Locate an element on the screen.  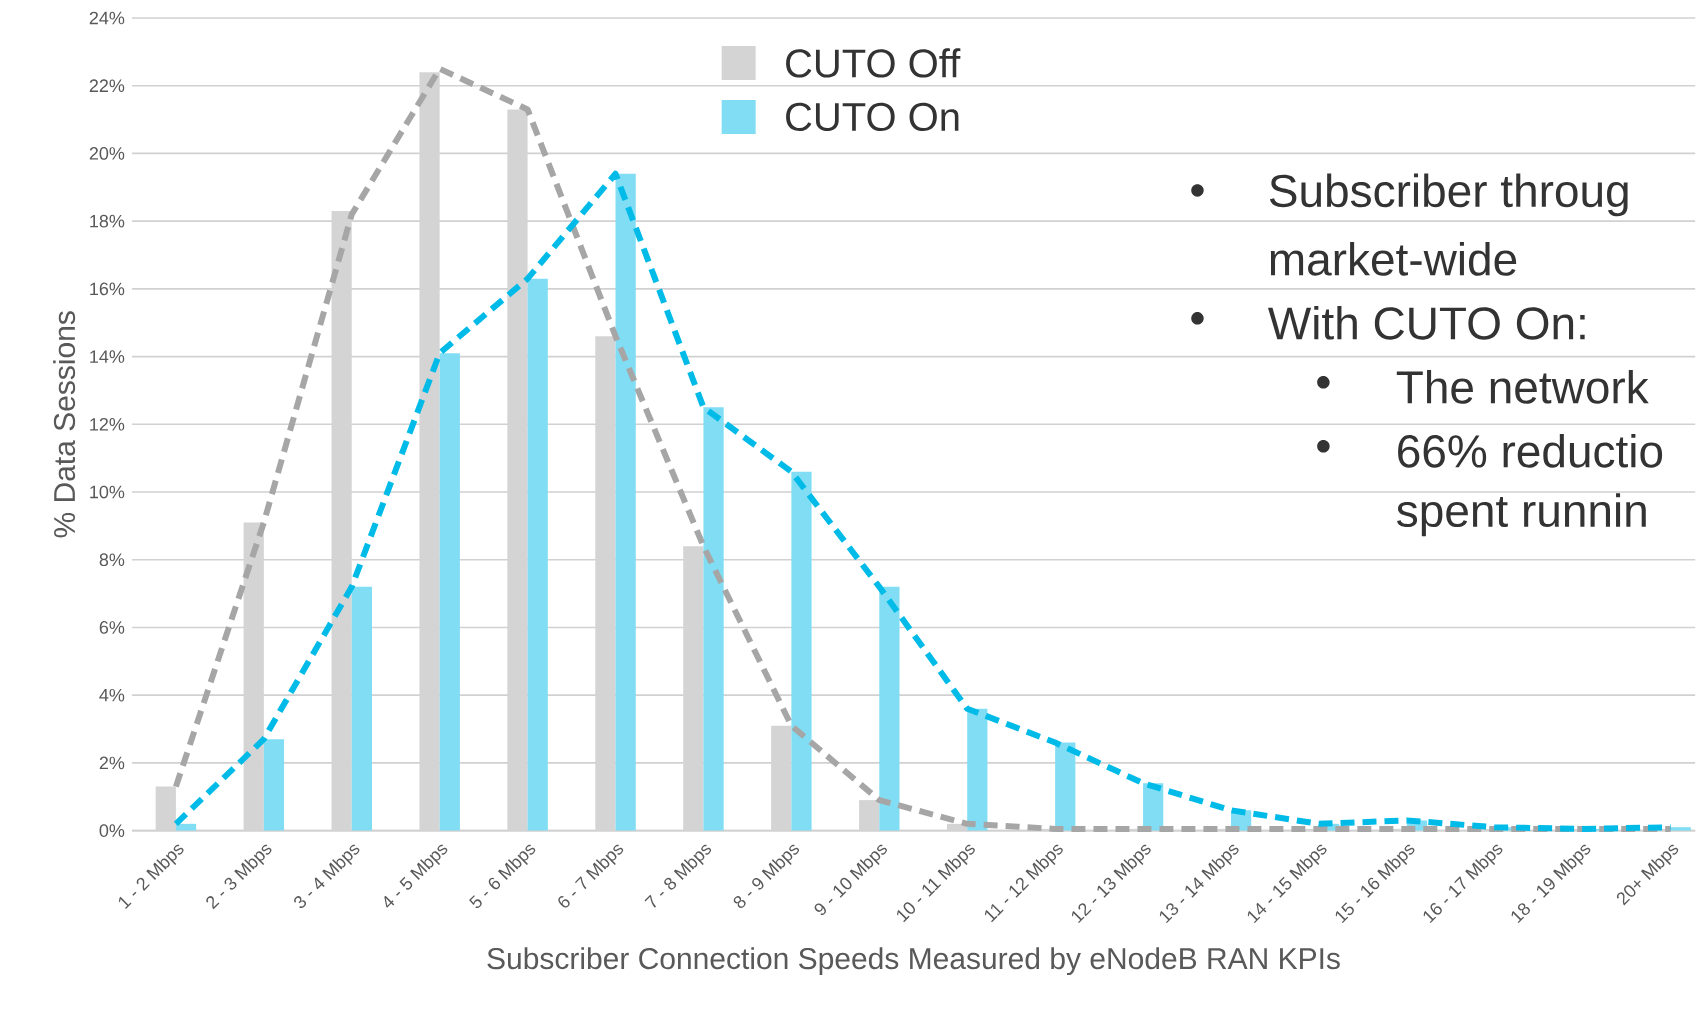
y-tick-label: 4% is located at coordinates (112, 695).